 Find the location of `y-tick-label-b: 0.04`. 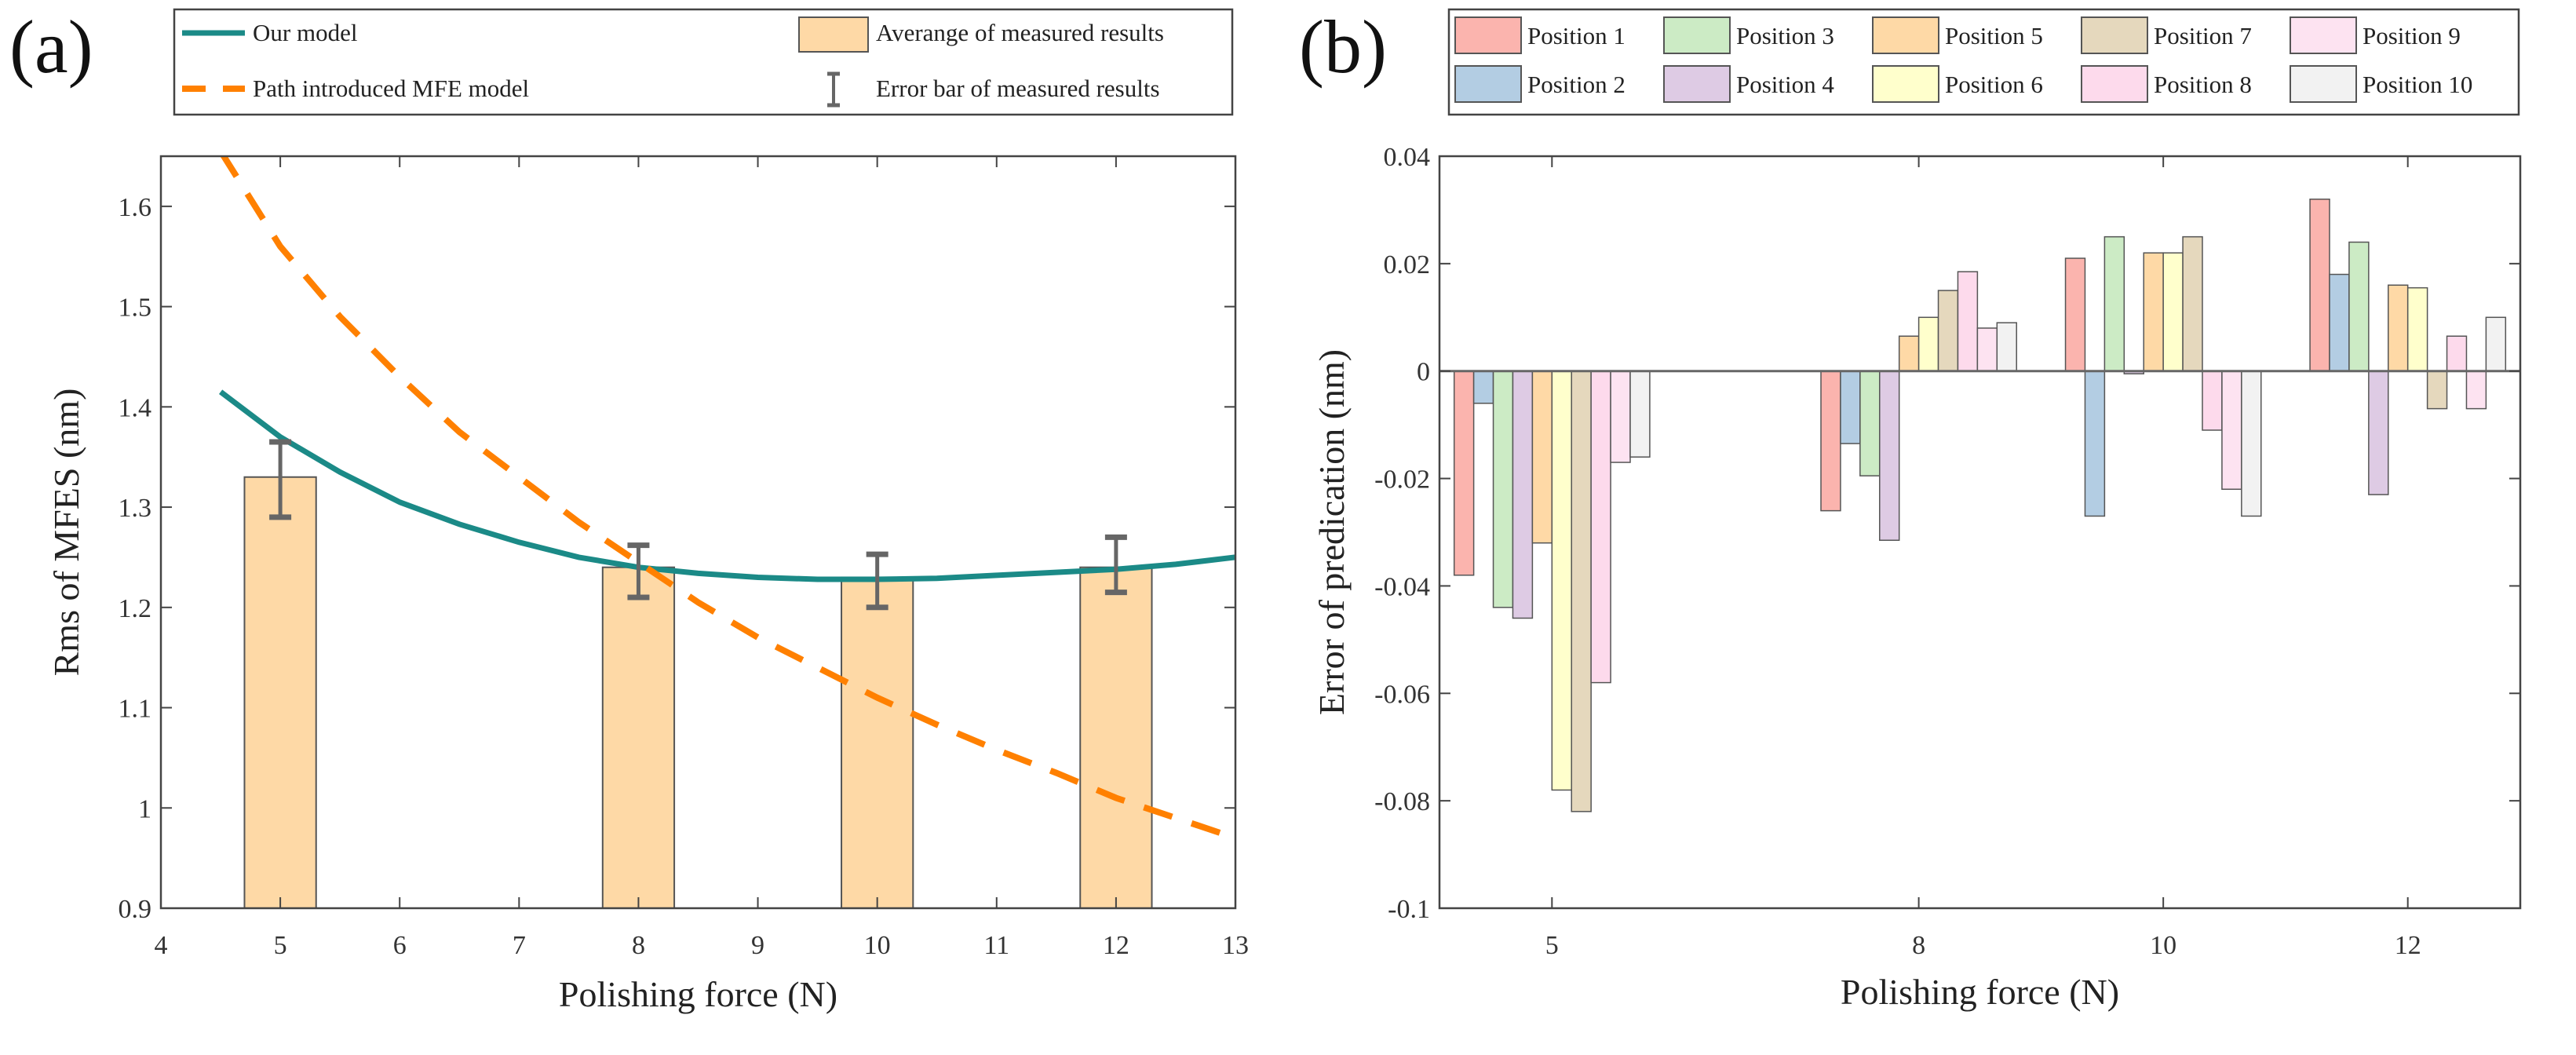

y-tick-label-b: 0.04 is located at coordinates (1407, 158).